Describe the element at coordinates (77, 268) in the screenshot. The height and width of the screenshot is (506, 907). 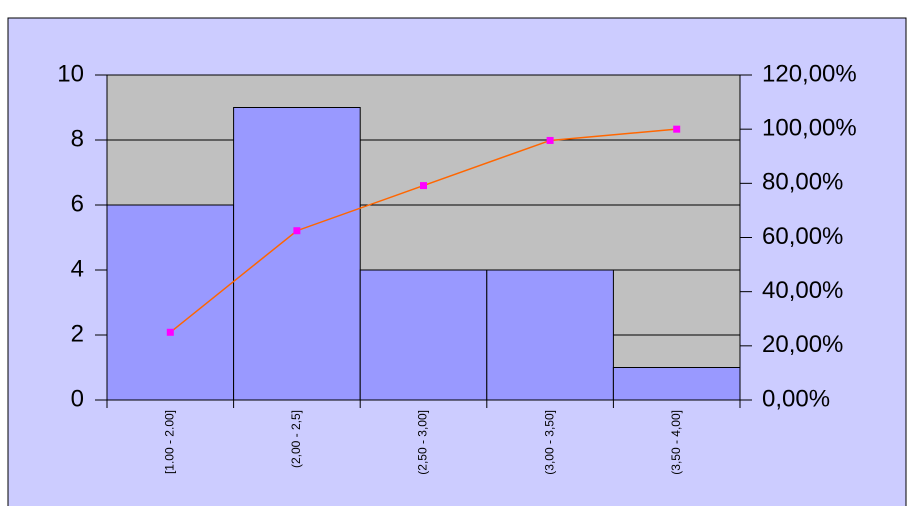
I see `y-tick-label: 4` at that location.